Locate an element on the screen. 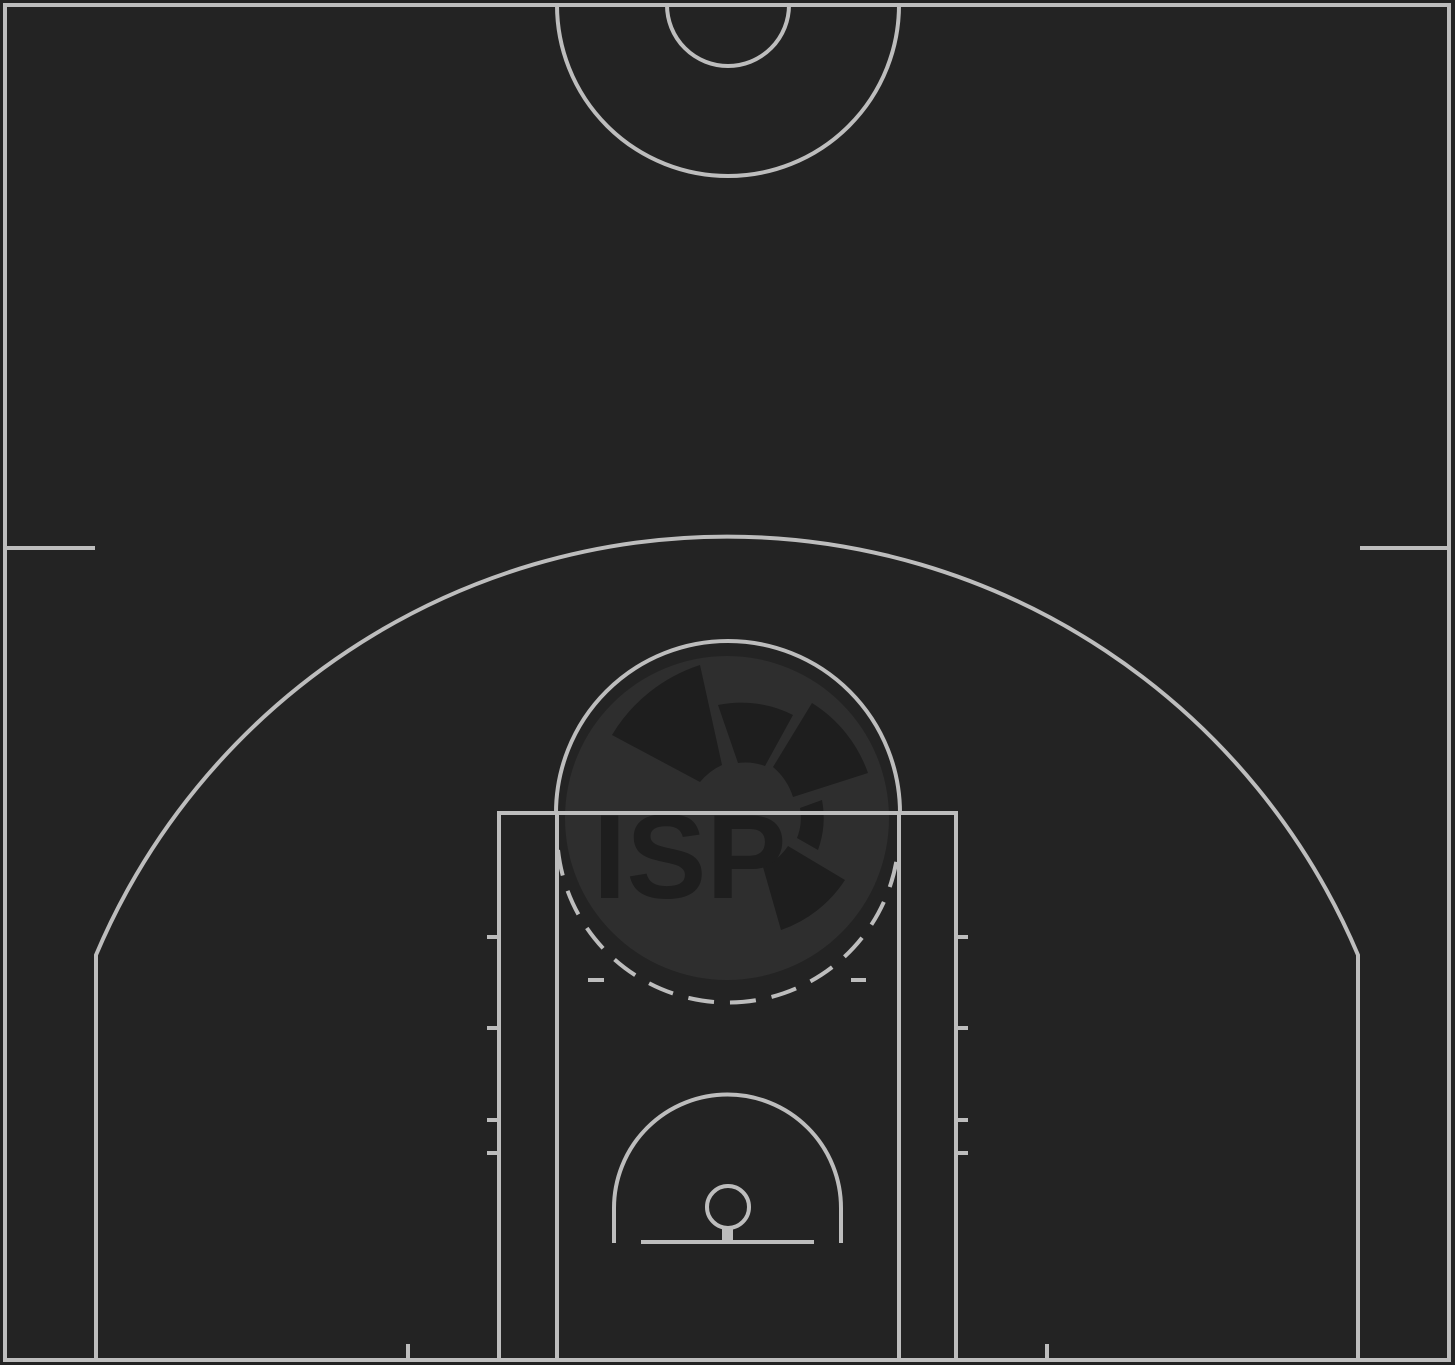  rim is located at coordinates (728, 1207).